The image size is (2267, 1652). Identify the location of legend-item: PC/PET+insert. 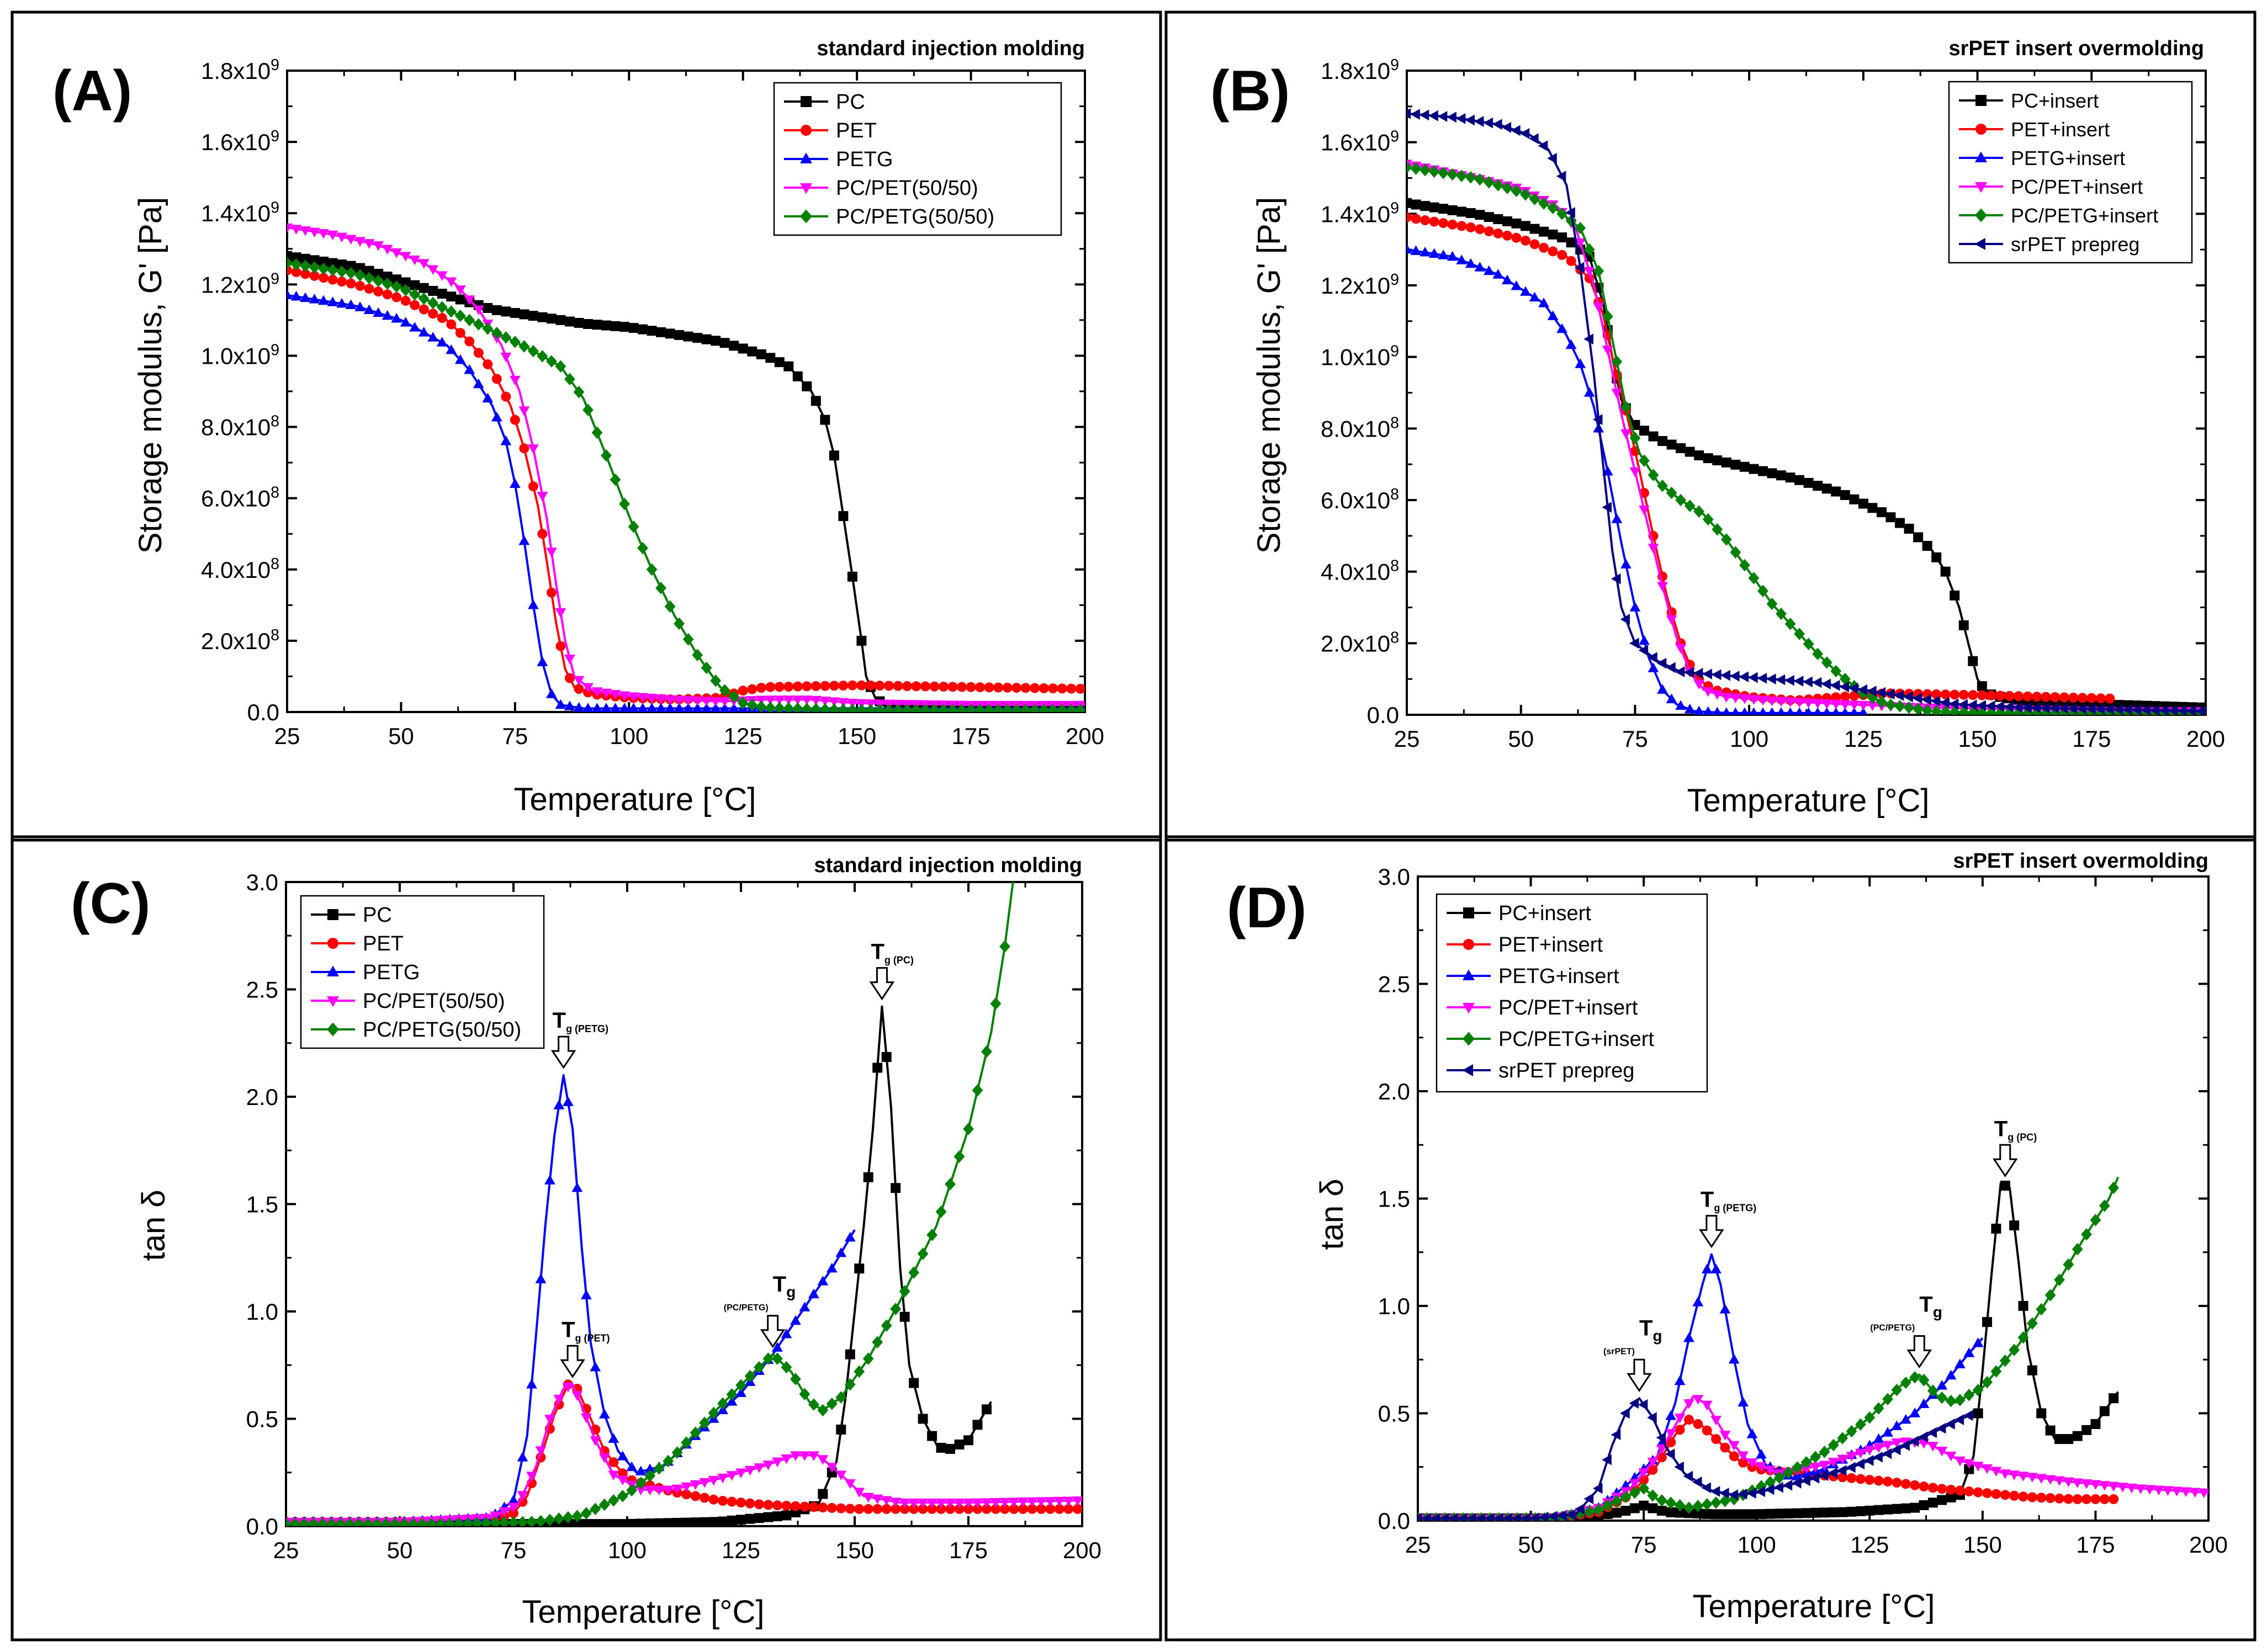
(1542, 1008).